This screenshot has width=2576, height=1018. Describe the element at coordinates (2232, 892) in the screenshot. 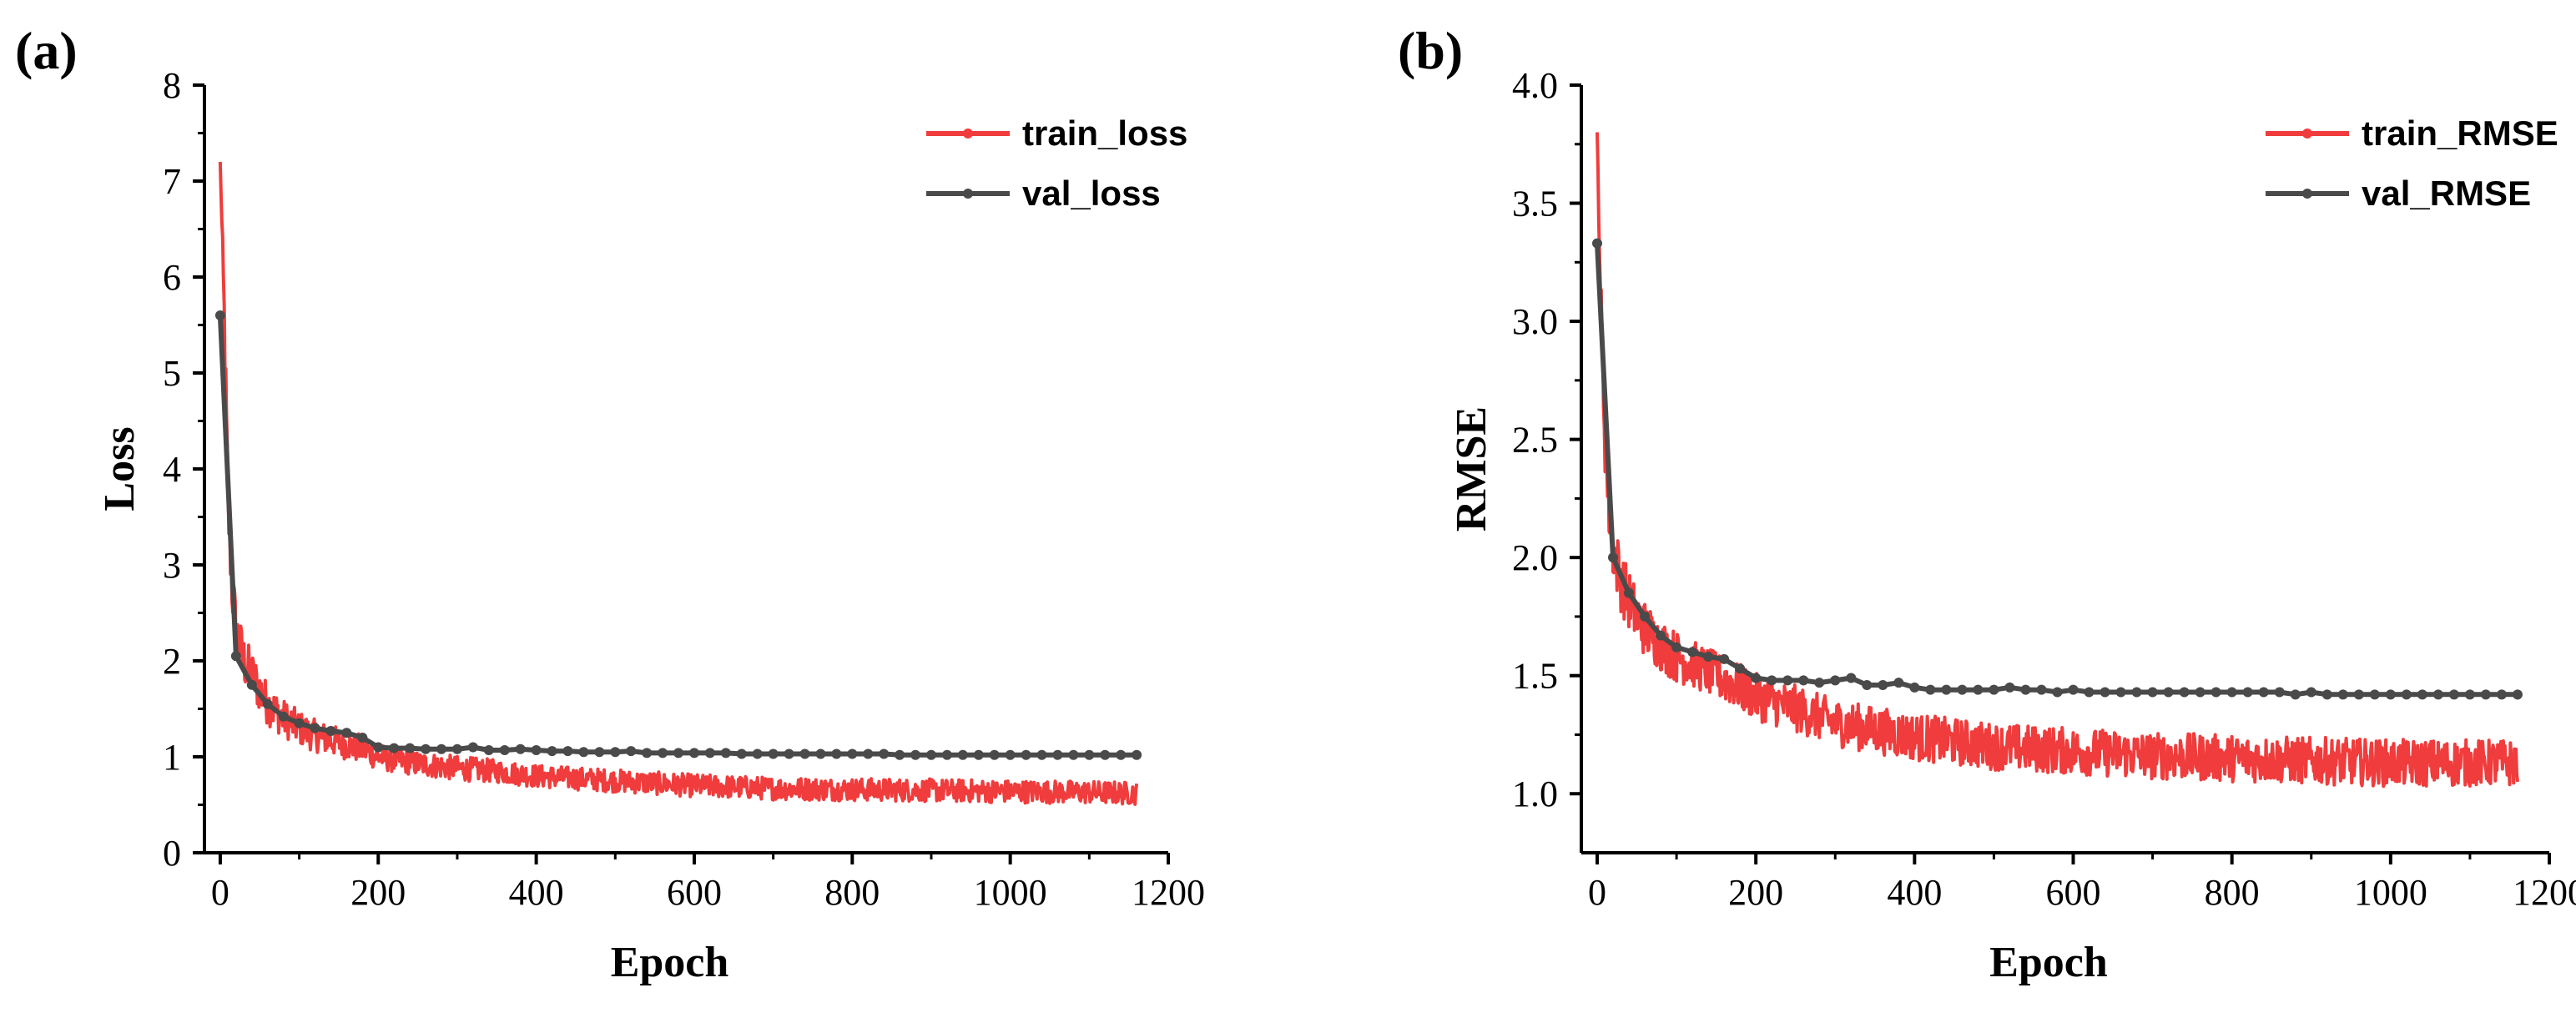

I see `x-tick-label: 800` at that location.